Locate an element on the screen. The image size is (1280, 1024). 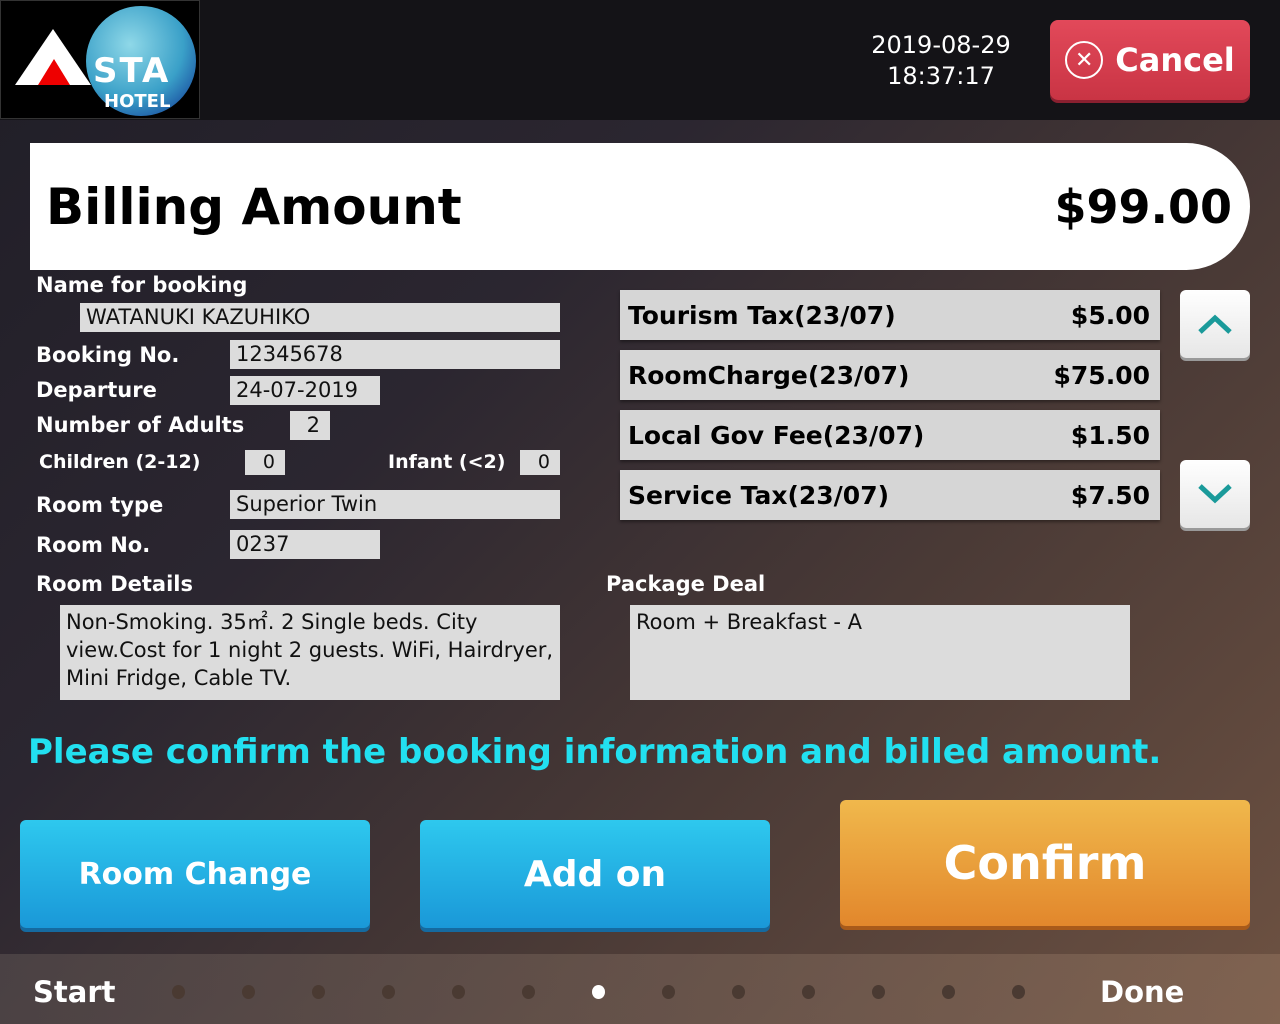
children-label: Children (2-12) is located at coordinates (120, 462).